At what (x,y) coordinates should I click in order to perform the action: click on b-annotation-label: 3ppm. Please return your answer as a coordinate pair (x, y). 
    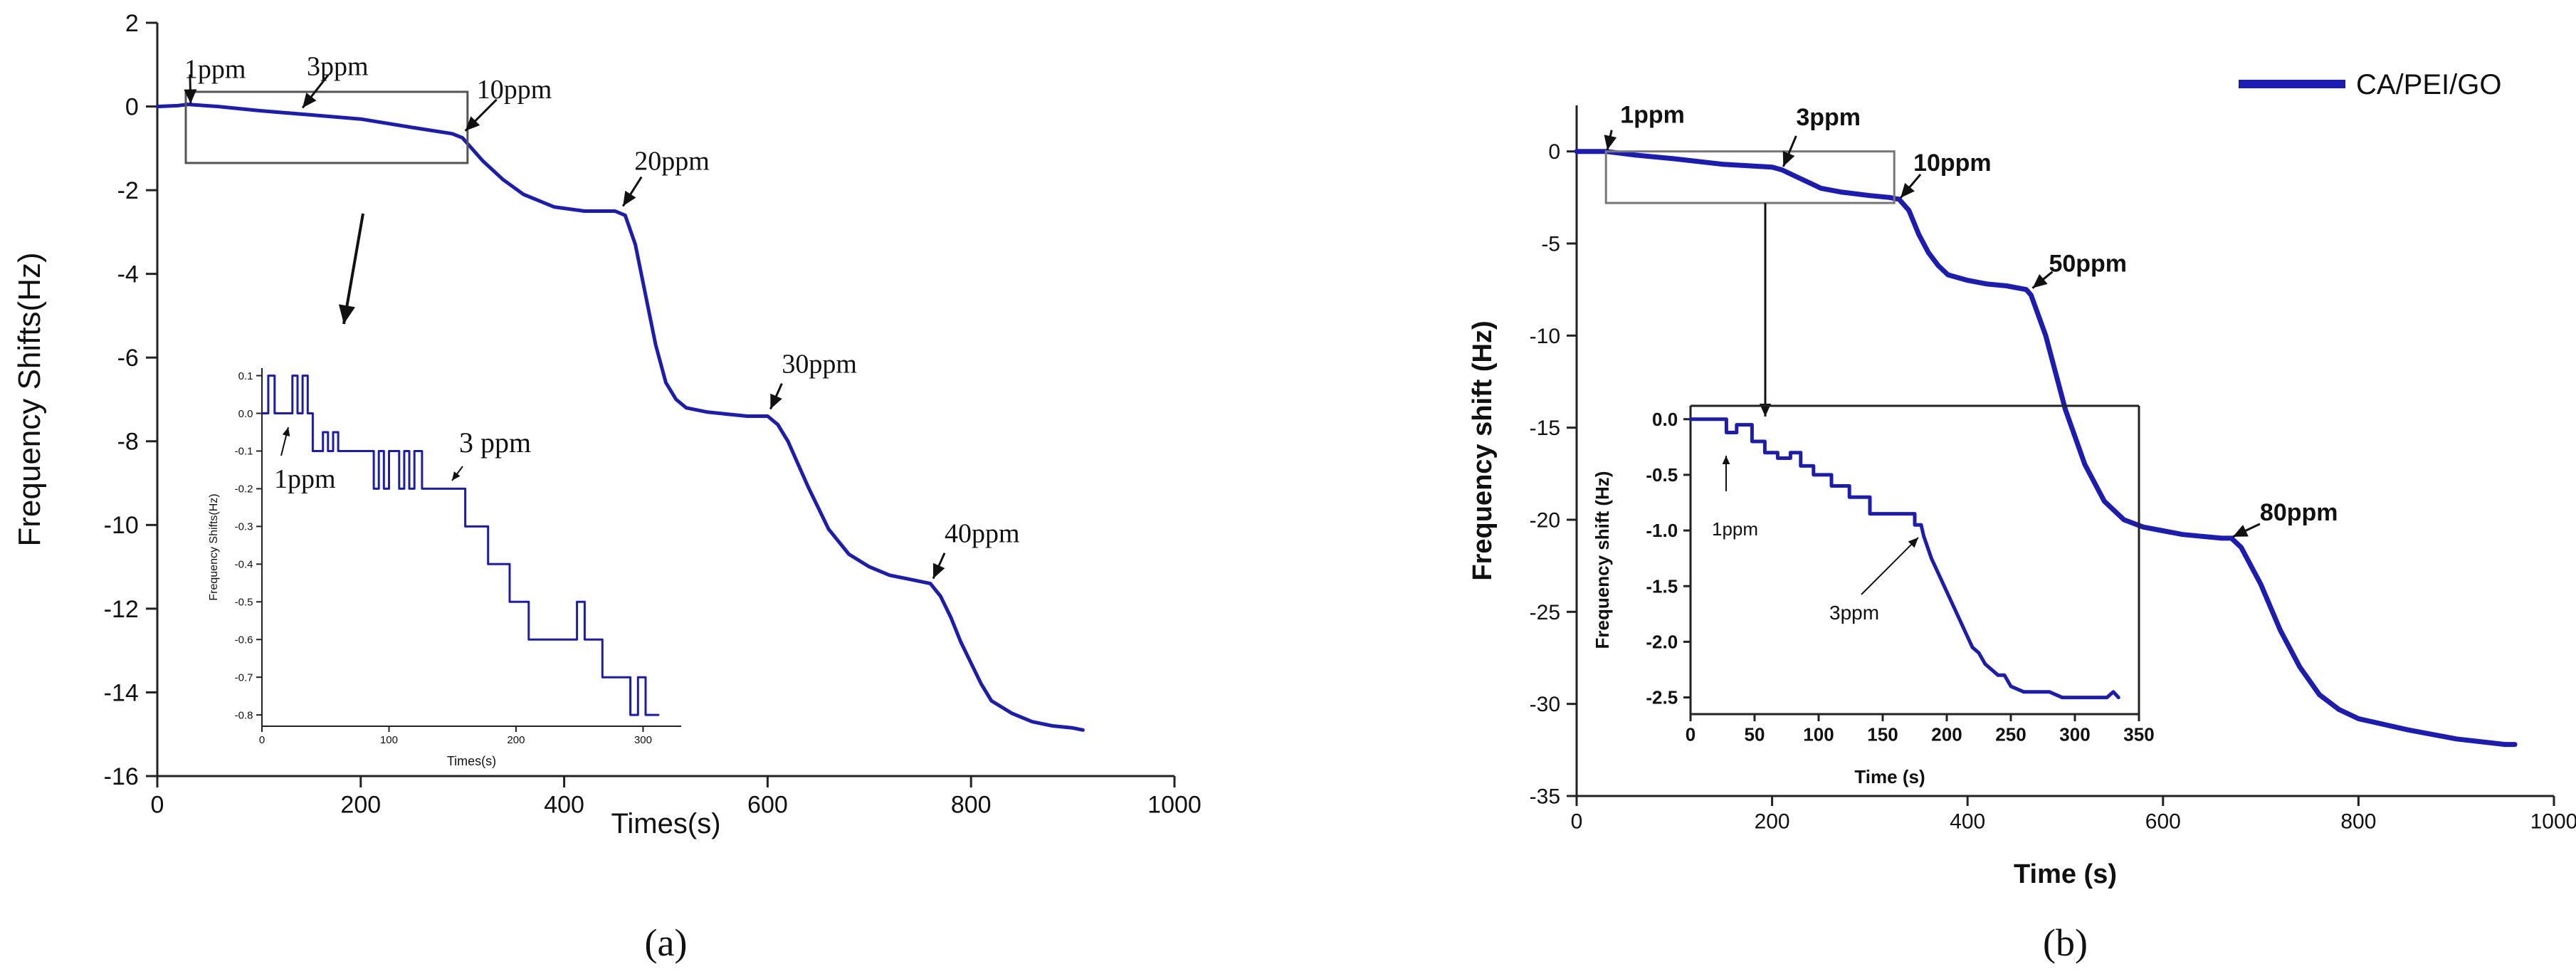
    Looking at the image, I should click on (1828, 117).